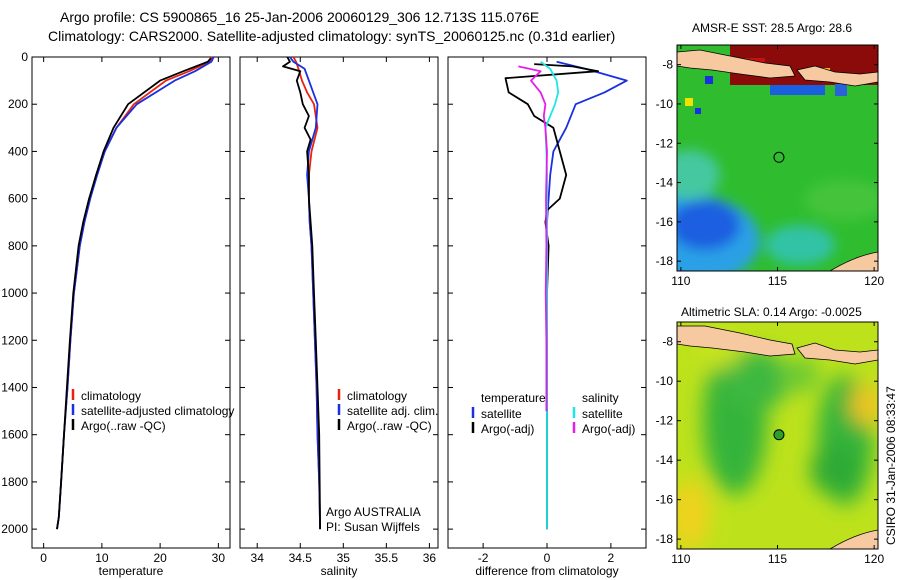  Describe the element at coordinates (513, 398) in the screenshot. I see `difference-legend-header-temperature: temperature` at that location.